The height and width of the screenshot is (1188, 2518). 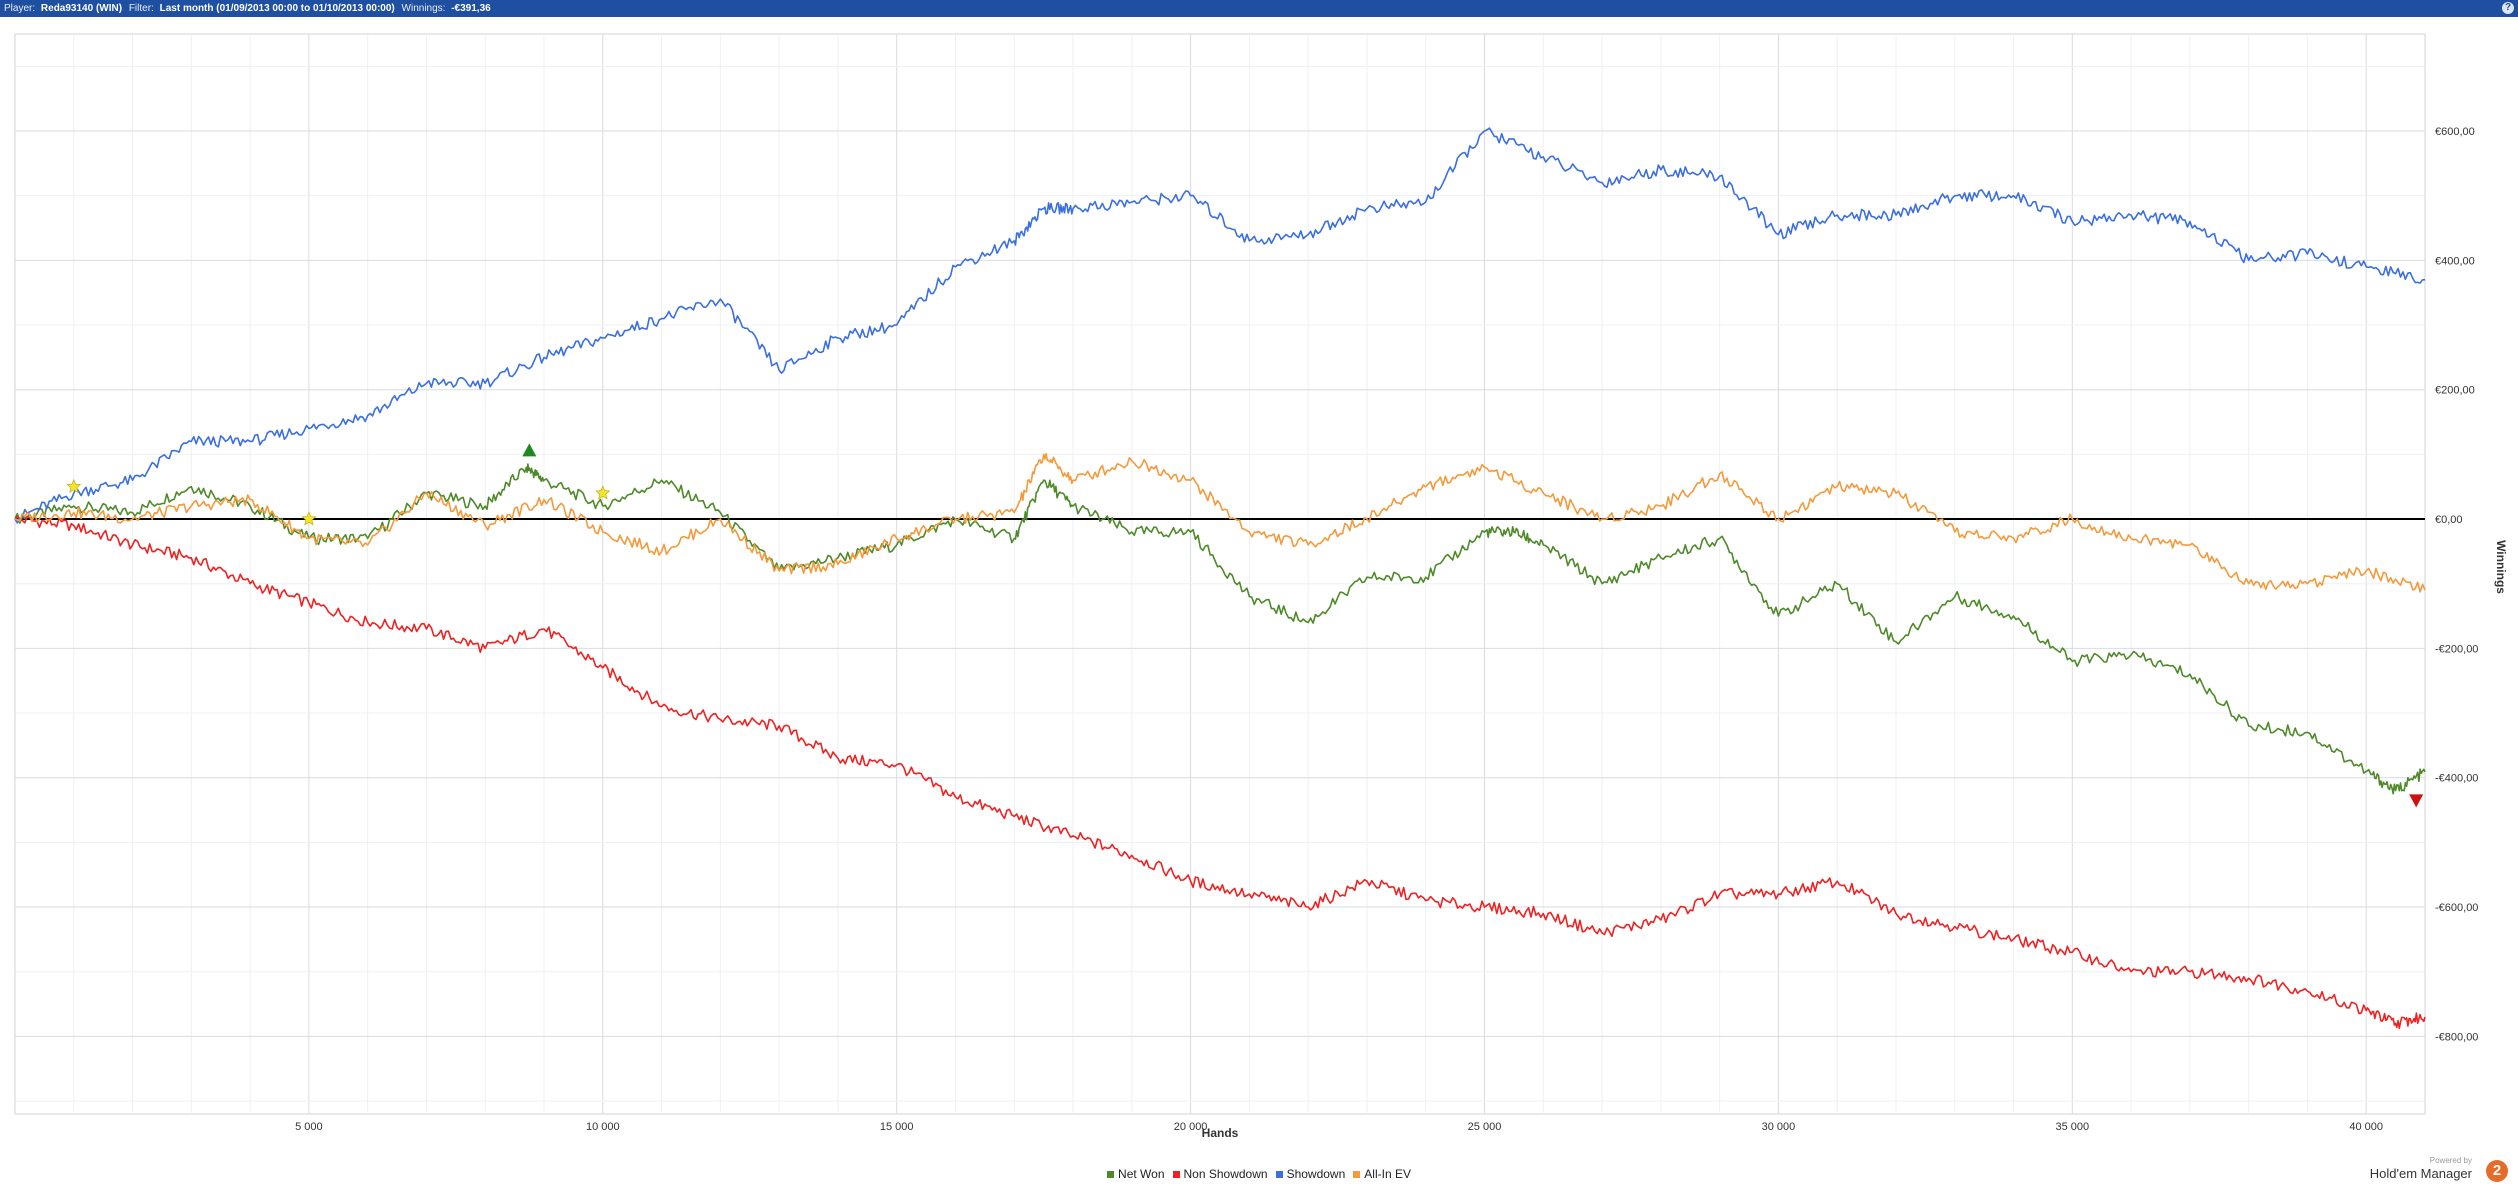 I want to click on max-marker-icon, so click(x=529, y=450).